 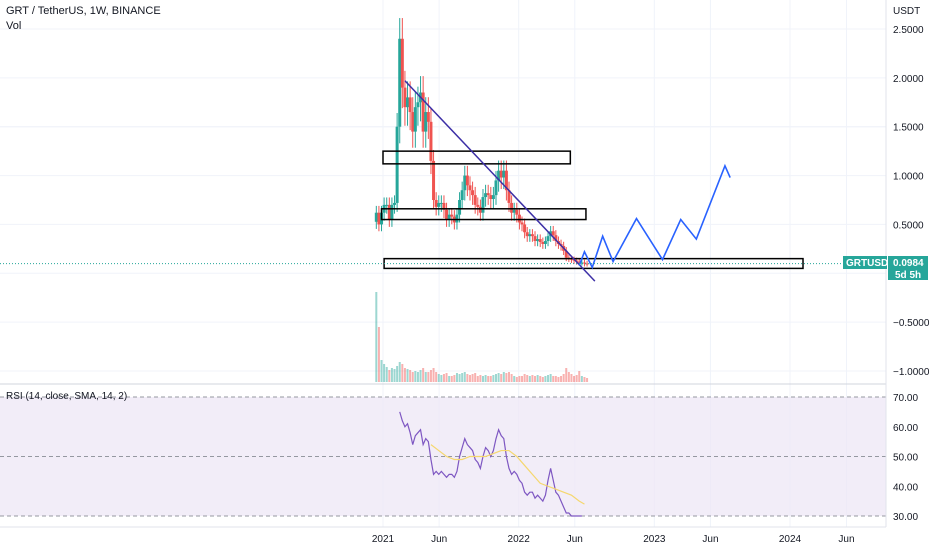 I want to click on price-tick-label: 1.0000, so click(x=908, y=177).